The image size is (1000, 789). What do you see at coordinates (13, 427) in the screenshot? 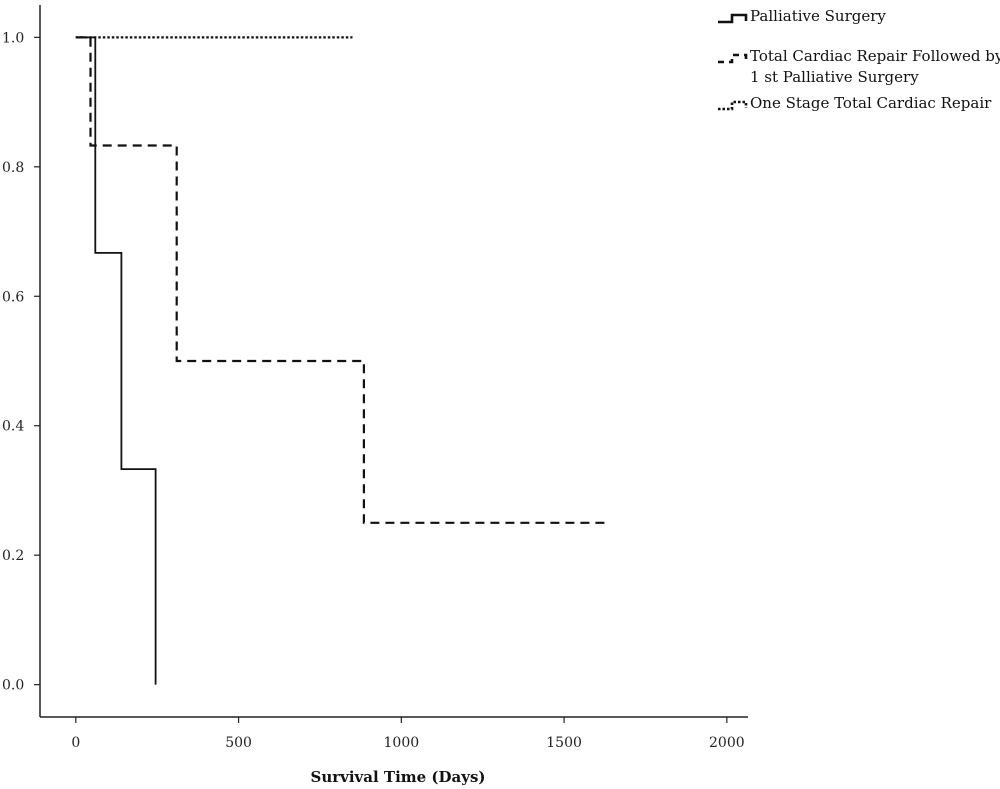
I see `y-tick-label-0.4: 0.4` at bounding box center [13, 427].